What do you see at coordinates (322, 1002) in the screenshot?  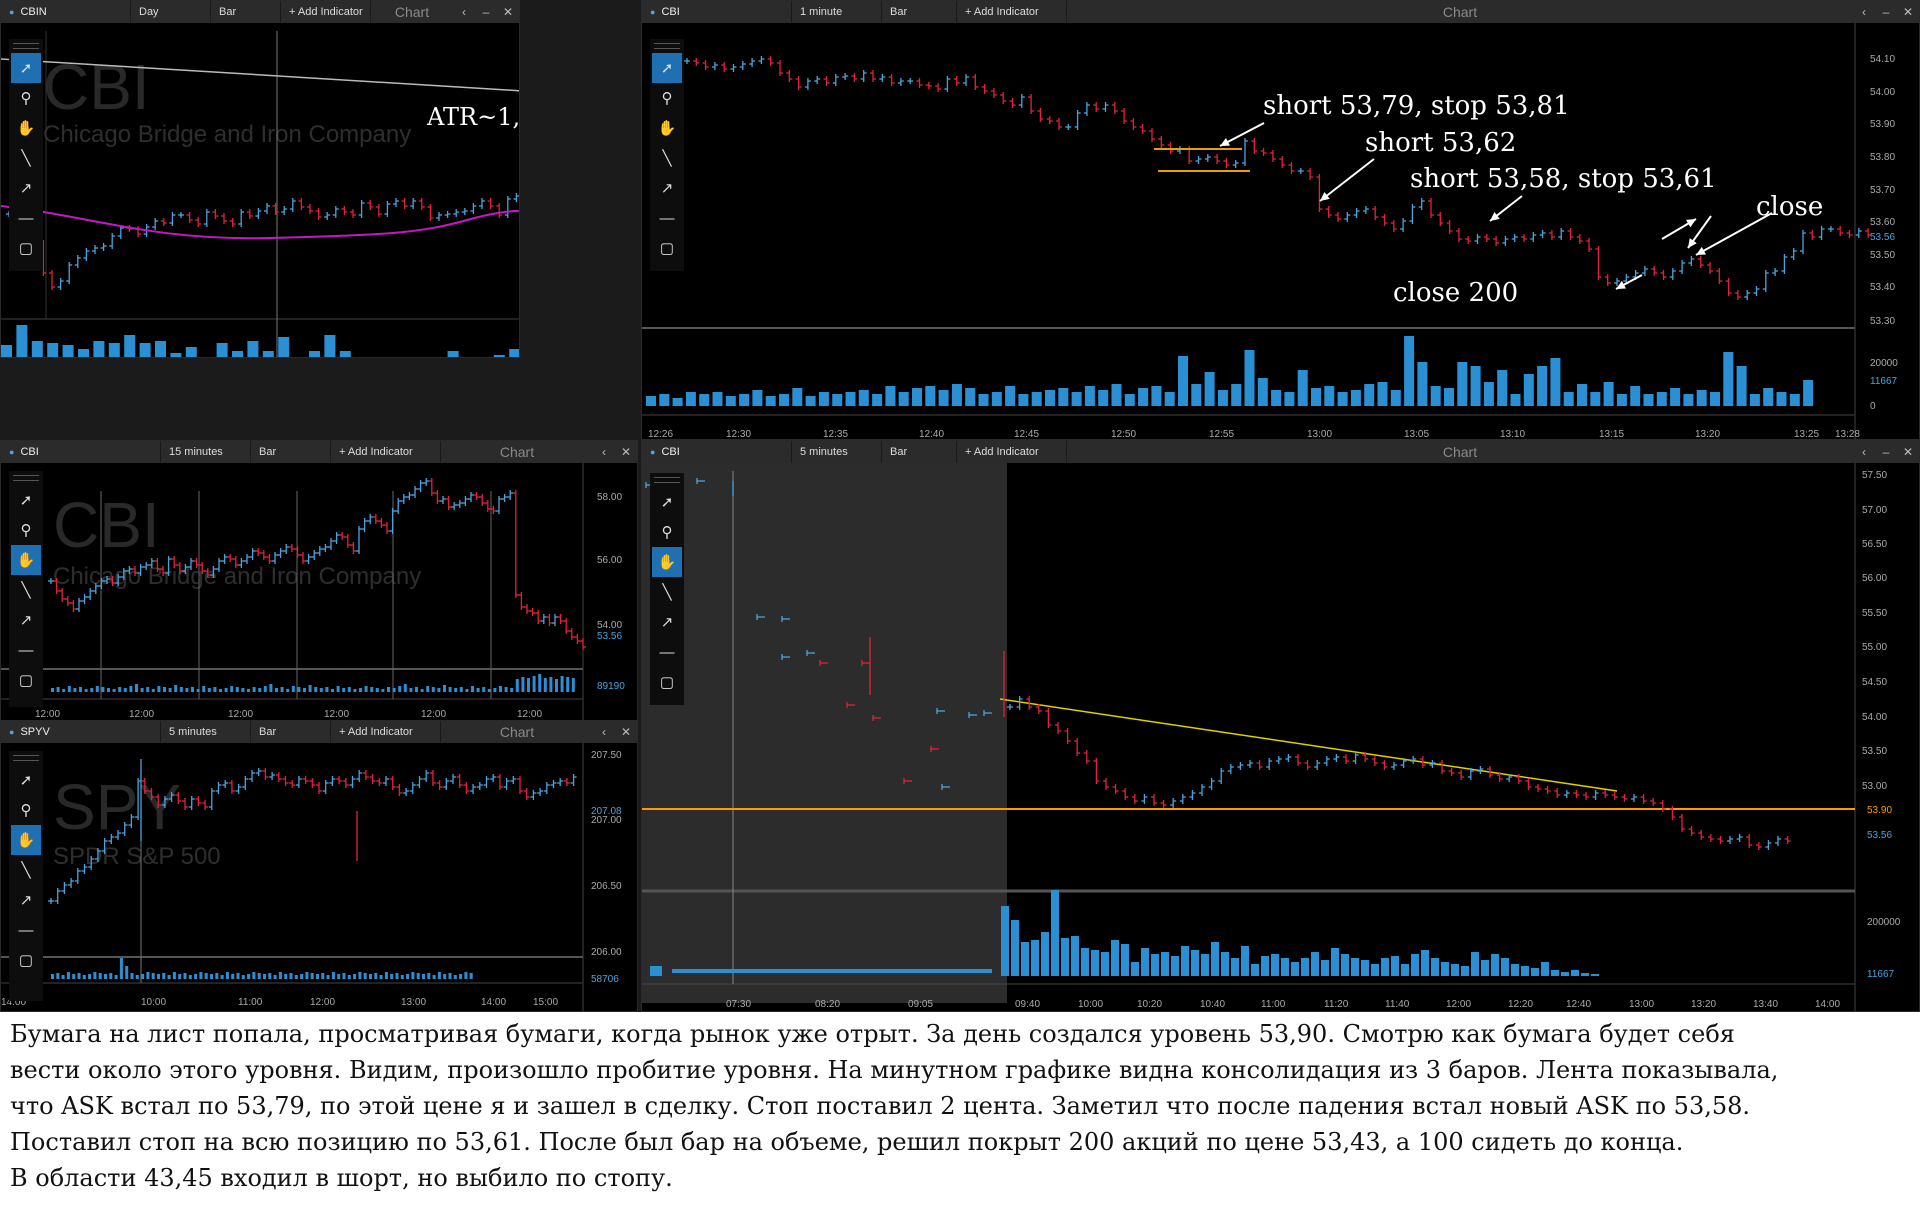 I see `time-axis-label: 12:00` at bounding box center [322, 1002].